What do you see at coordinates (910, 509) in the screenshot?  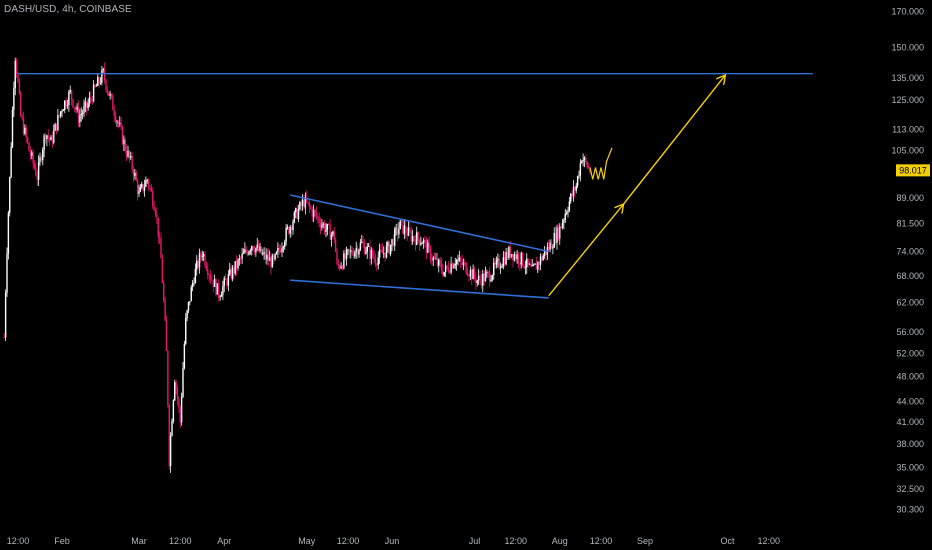 I see `y-tick-label: 30.300` at bounding box center [910, 509].